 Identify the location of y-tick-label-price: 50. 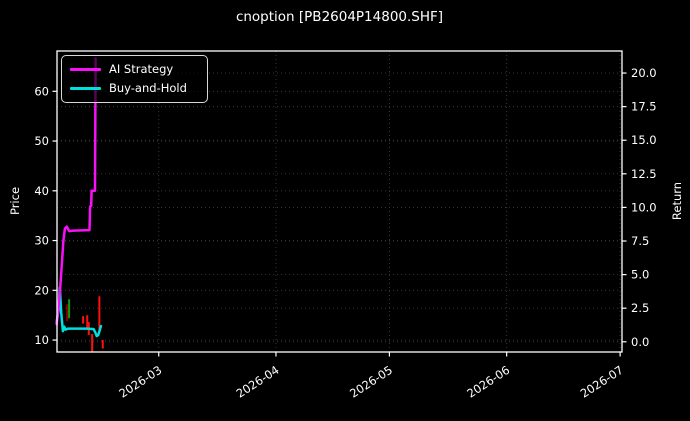
(41, 141).